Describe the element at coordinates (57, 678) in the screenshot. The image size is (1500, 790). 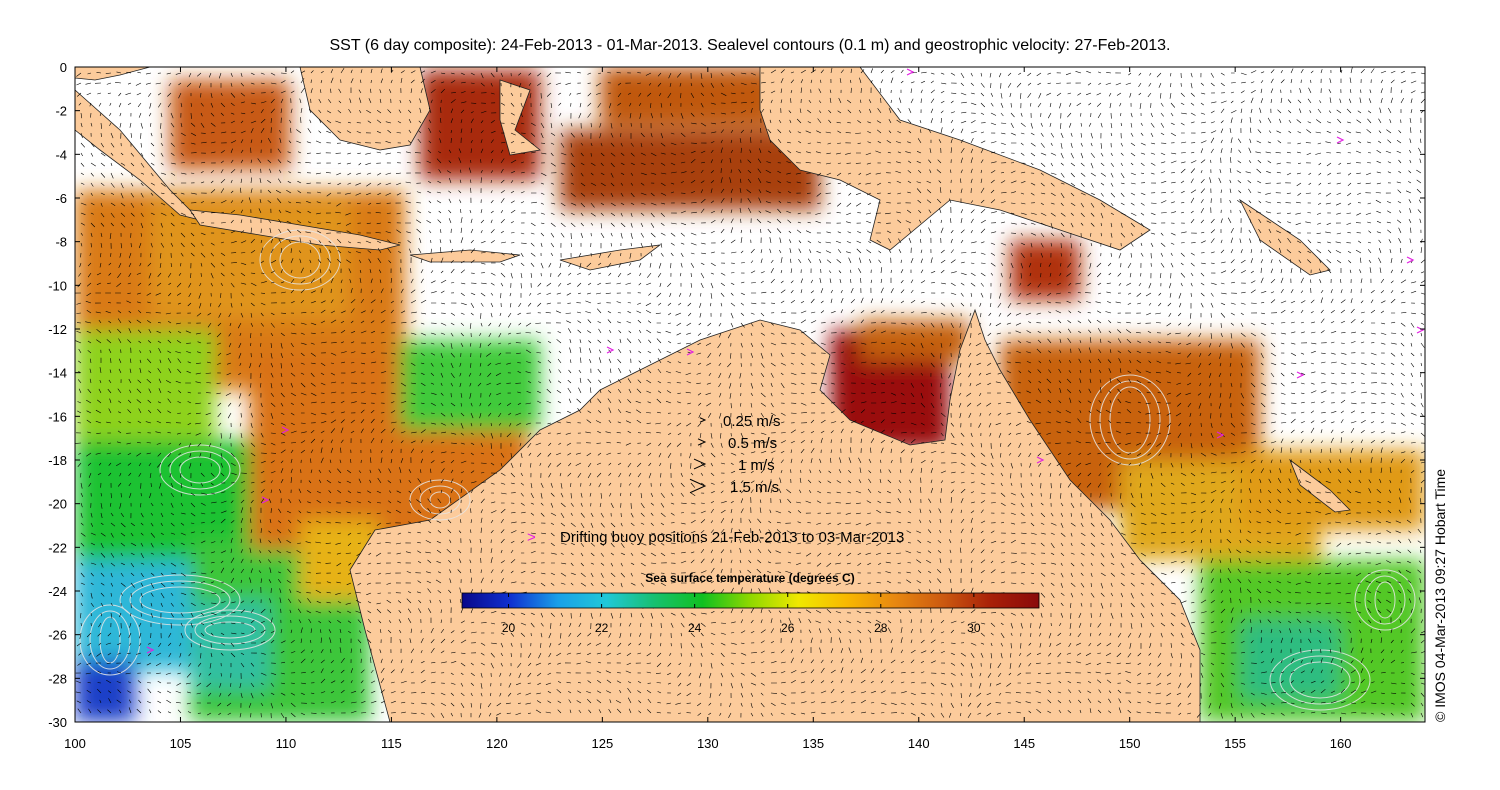
I see `ytick-label: -28` at that location.